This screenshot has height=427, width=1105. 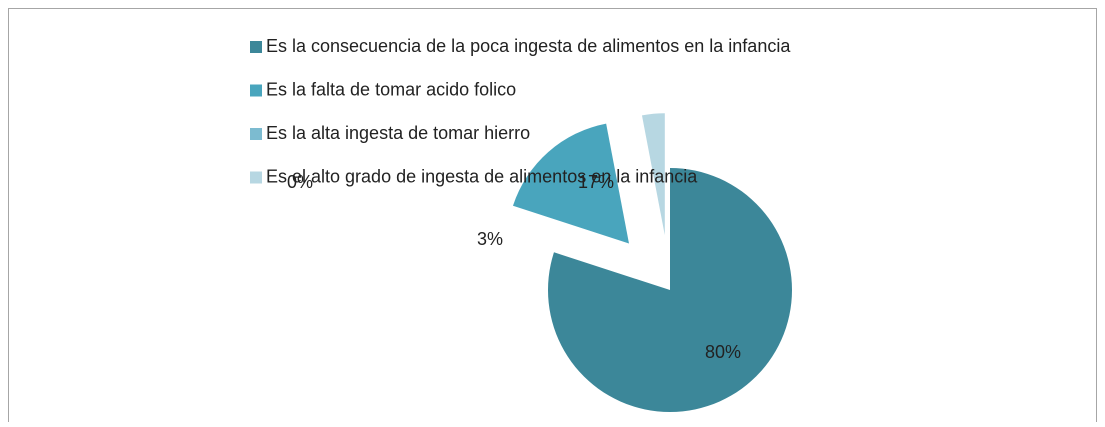 I want to click on data-label: 3%, so click(x=490, y=239).